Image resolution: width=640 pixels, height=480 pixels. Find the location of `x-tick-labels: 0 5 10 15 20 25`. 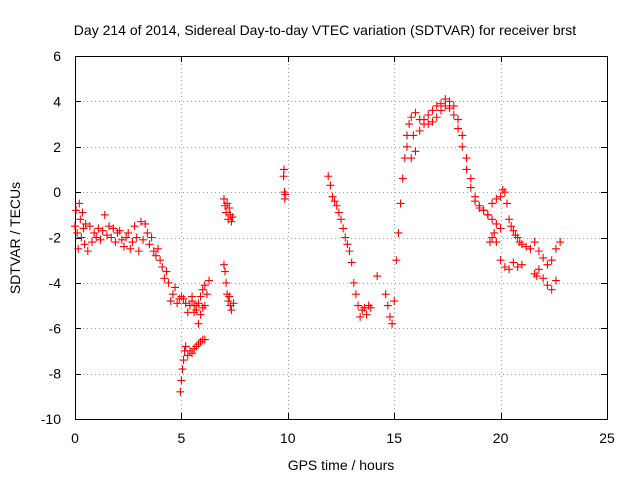

x-tick-labels: 0 5 10 15 20 25 is located at coordinates (343, 438).